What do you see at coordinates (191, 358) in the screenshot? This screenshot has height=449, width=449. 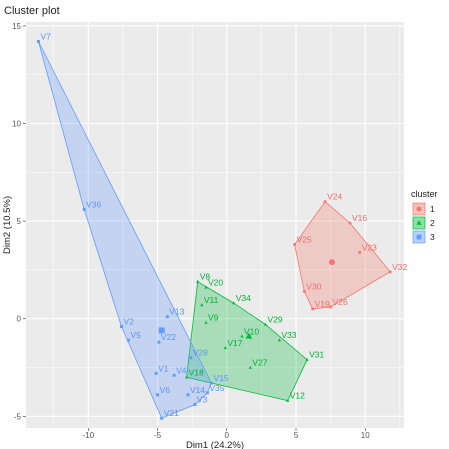 I see `point-v28` at bounding box center [191, 358].